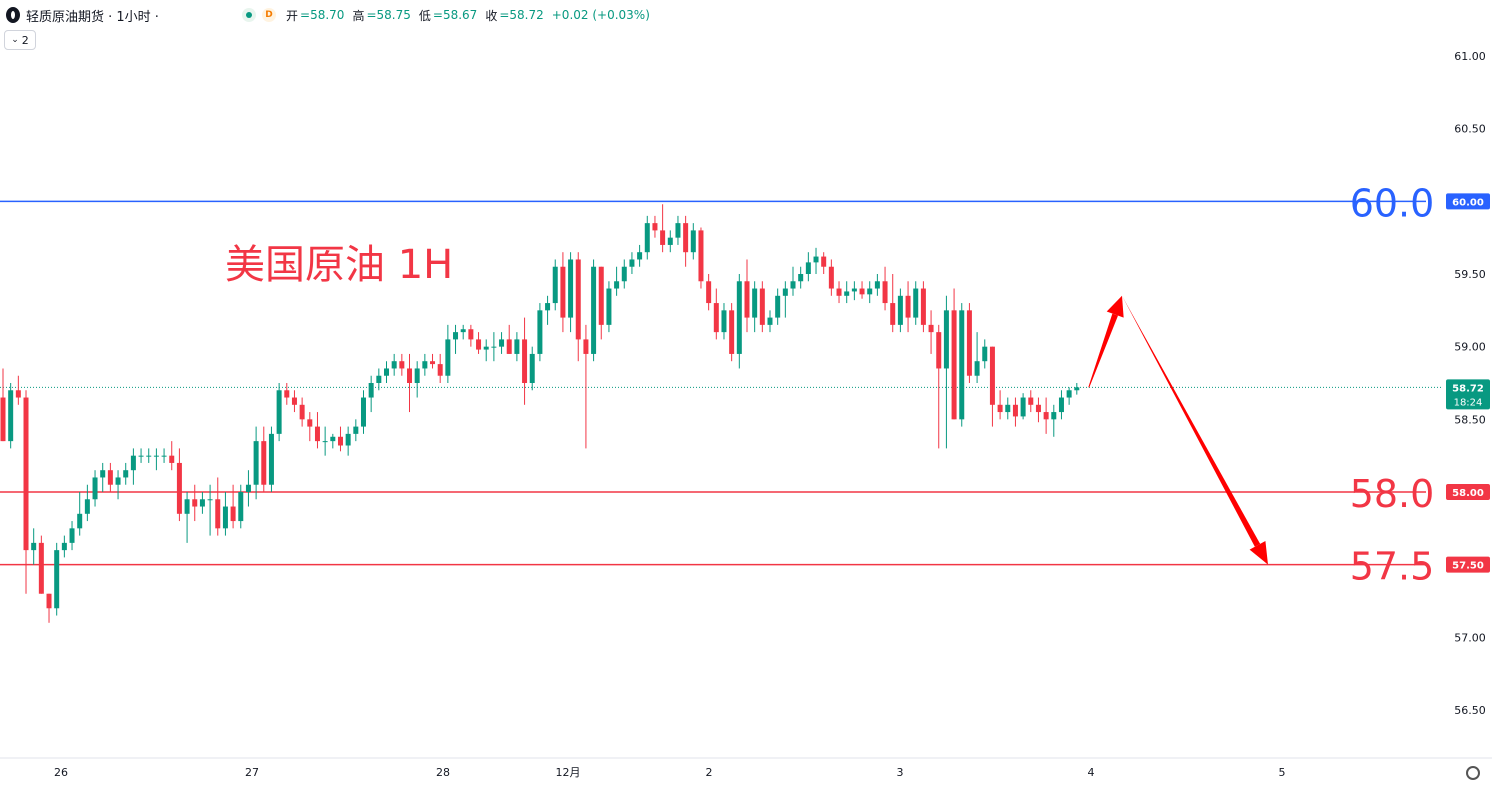 This screenshot has height=788, width=1492. Describe the element at coordinates (1115, 306) in the screenshot. I see `projection-arrow-head` at that location.